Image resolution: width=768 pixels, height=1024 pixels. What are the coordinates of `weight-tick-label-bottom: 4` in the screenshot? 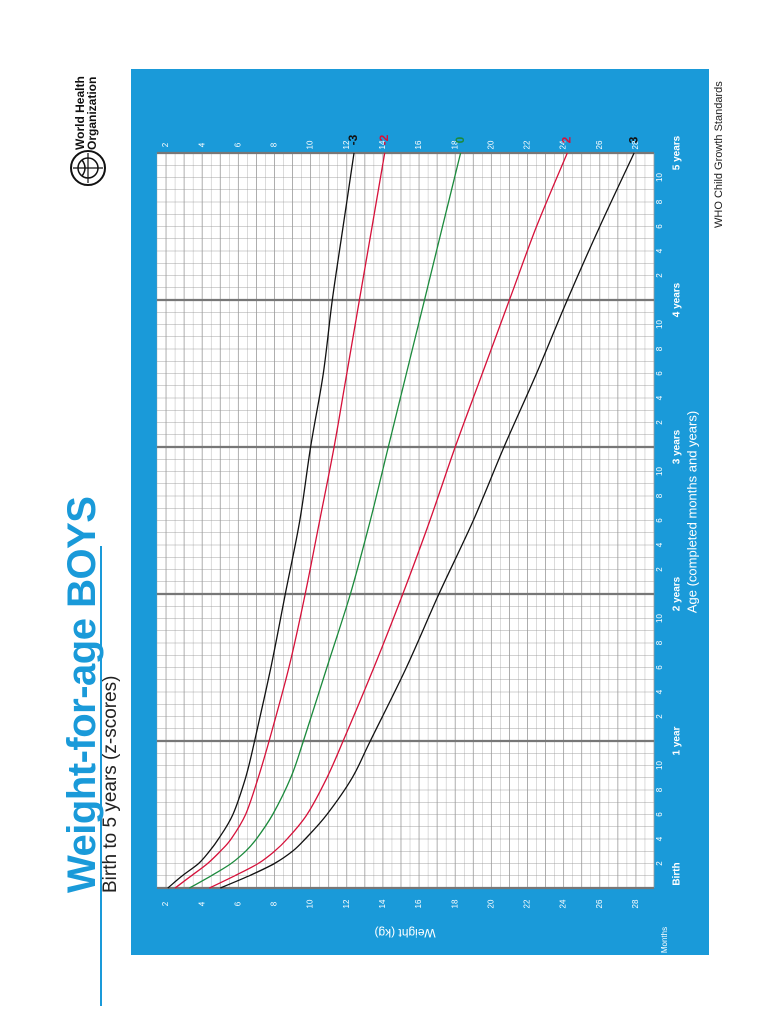 It's located at (201, 903).